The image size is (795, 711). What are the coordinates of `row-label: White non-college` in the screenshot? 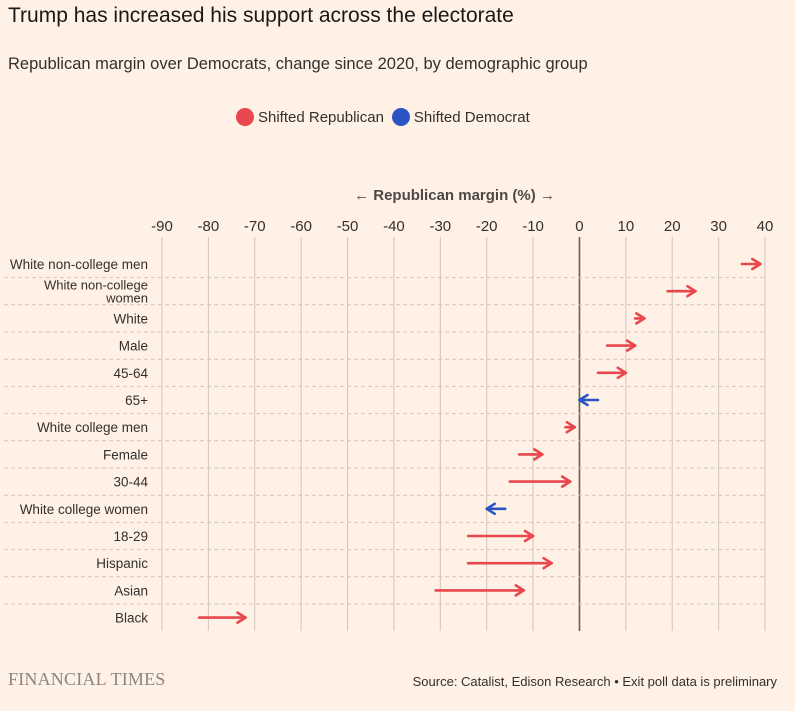 It's located at (96, 285).